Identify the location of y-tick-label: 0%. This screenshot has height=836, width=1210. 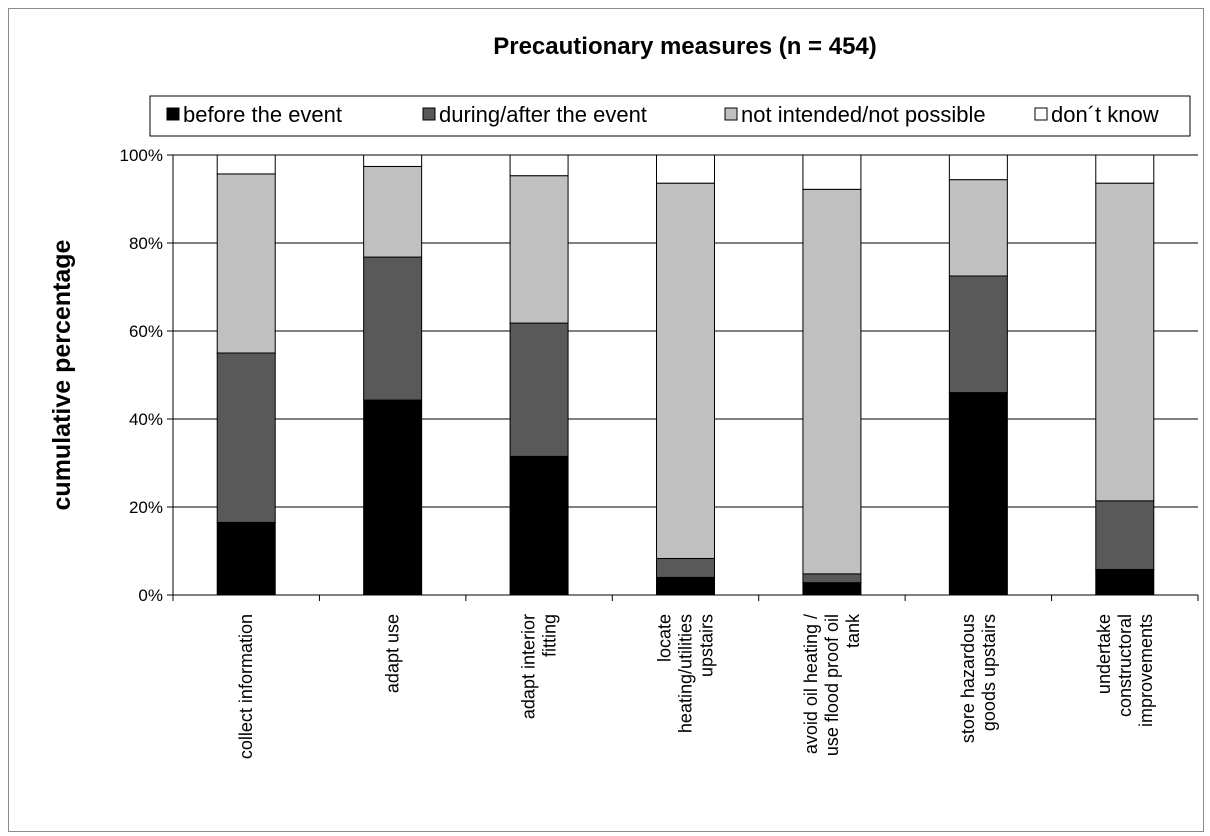
(150, 595).